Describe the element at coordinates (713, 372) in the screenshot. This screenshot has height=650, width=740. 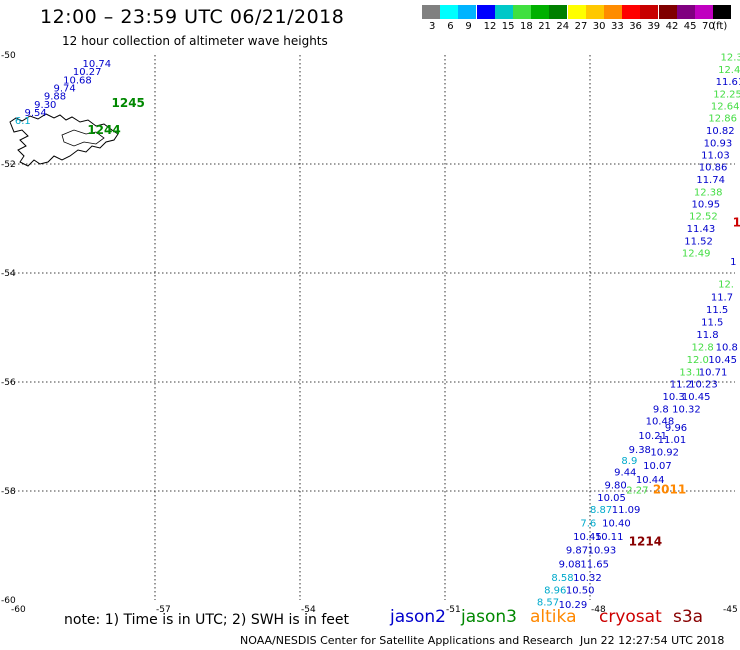
I see `wave-height-value: 10.71` at that location.